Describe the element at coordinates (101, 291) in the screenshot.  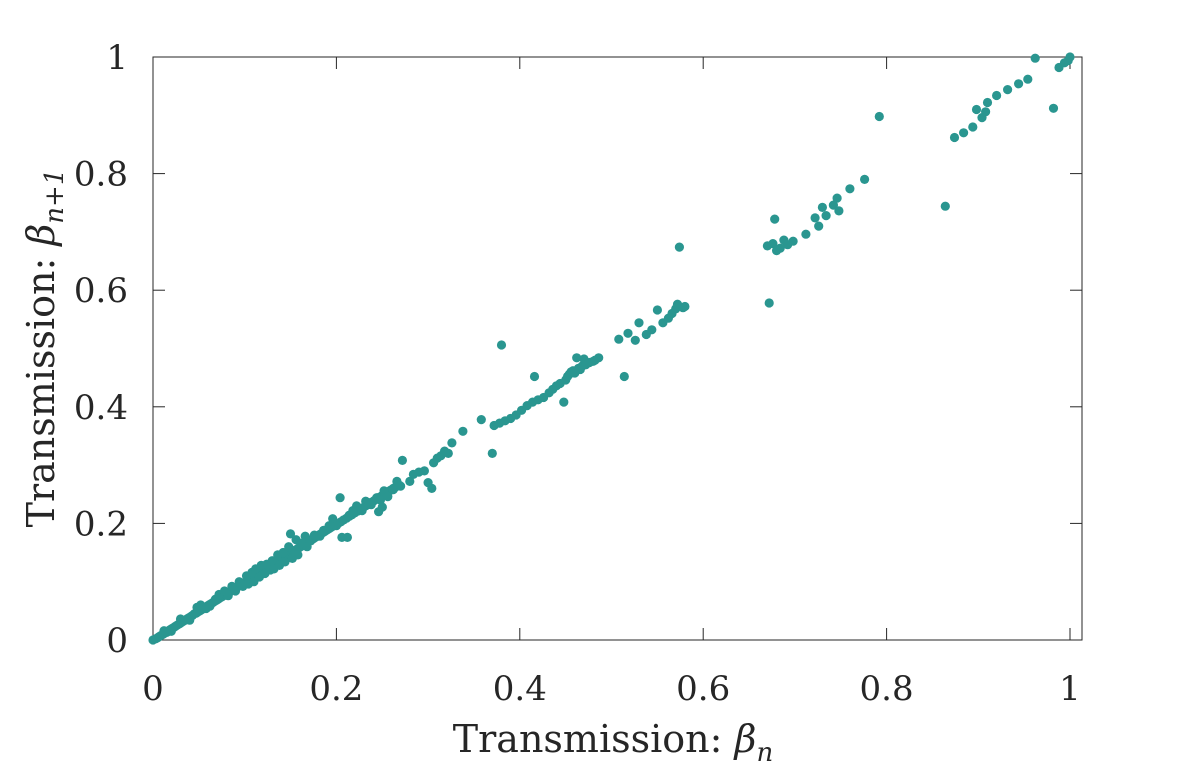
I see `y-tick-label: 0.6` at that location.